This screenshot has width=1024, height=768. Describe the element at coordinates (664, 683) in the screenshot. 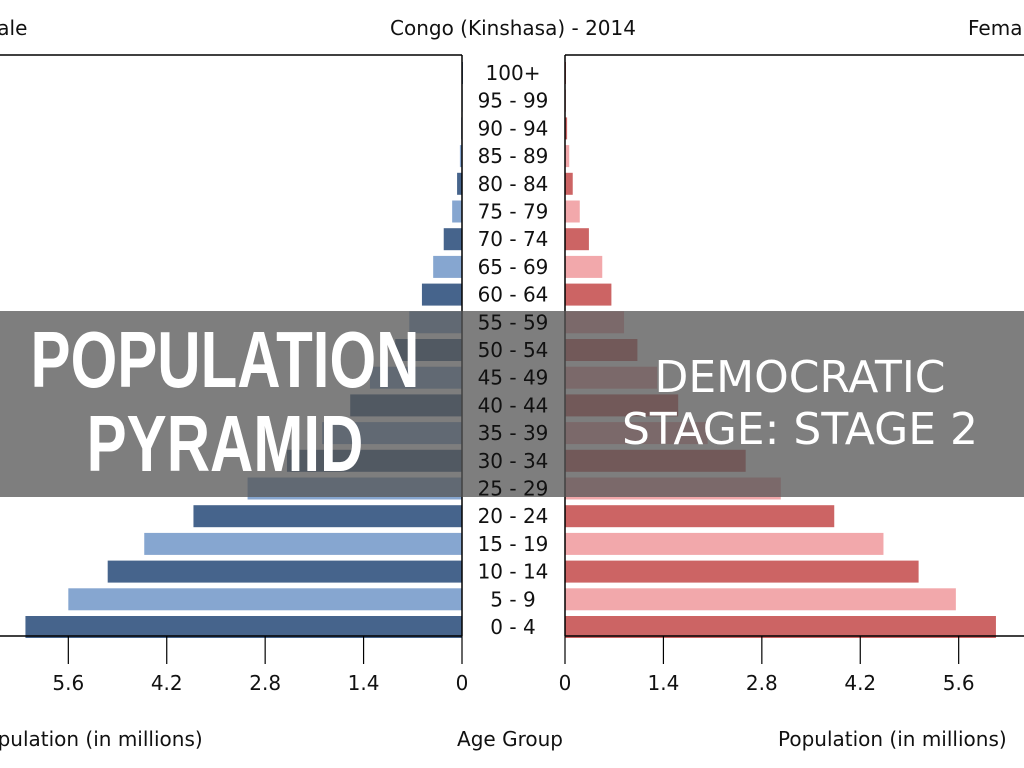

I see `female-x-tick-label: 1.4` at that location.